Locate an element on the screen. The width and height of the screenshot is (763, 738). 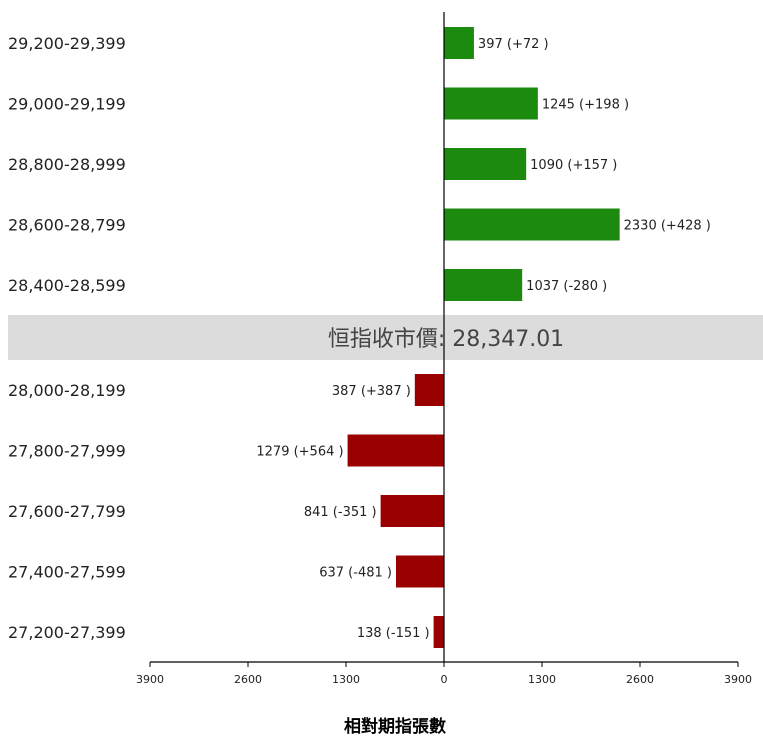
row-label: 29,200-29,399 is located at coordinates (67, 43).